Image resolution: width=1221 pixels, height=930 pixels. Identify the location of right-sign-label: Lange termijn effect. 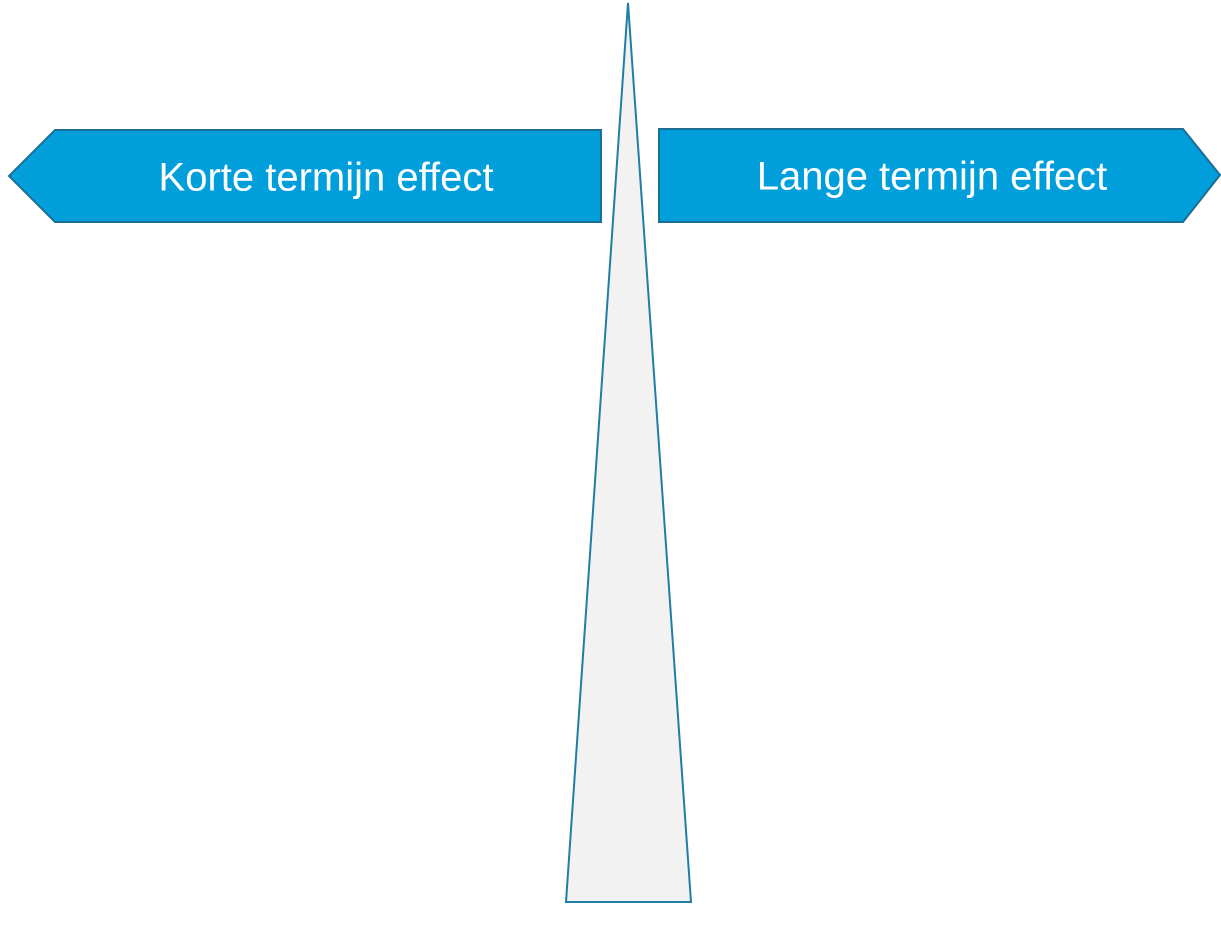
(932, 177).